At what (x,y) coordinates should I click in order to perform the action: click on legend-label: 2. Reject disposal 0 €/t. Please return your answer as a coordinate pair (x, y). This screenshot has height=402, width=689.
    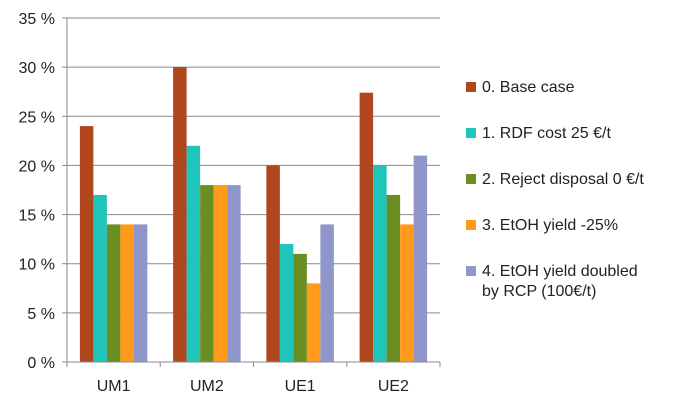
    Looking at the image, I should click on (563, 179).